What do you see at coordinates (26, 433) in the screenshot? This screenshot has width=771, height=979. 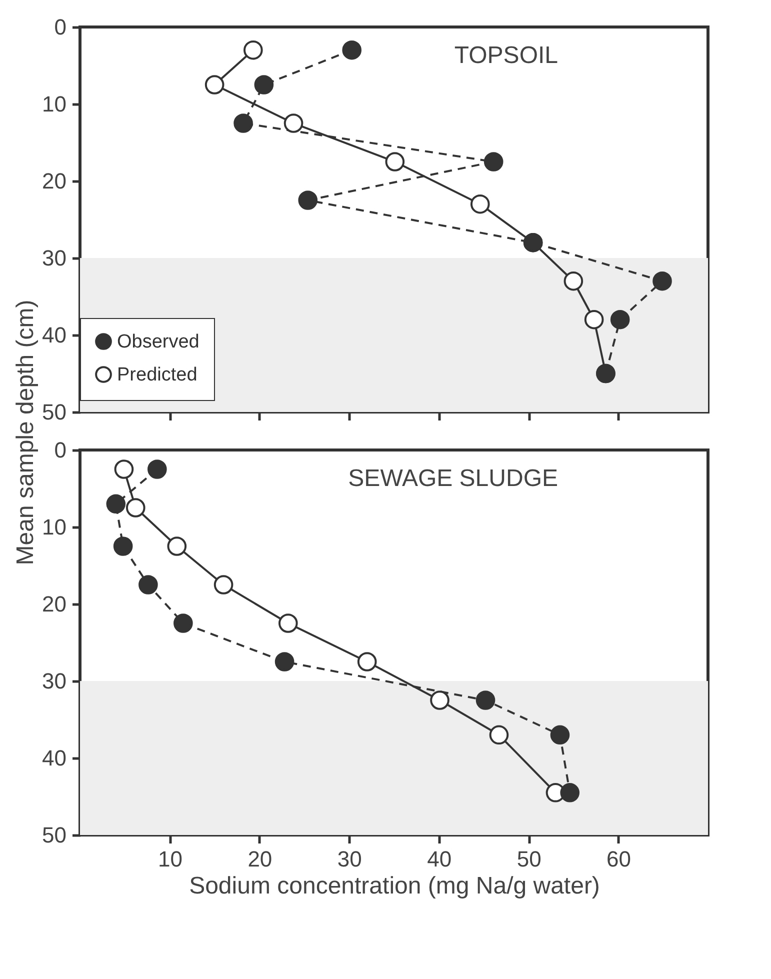 I see `y-axis-title: Mean sample depth (cm)` at bounding box center [26, 433].